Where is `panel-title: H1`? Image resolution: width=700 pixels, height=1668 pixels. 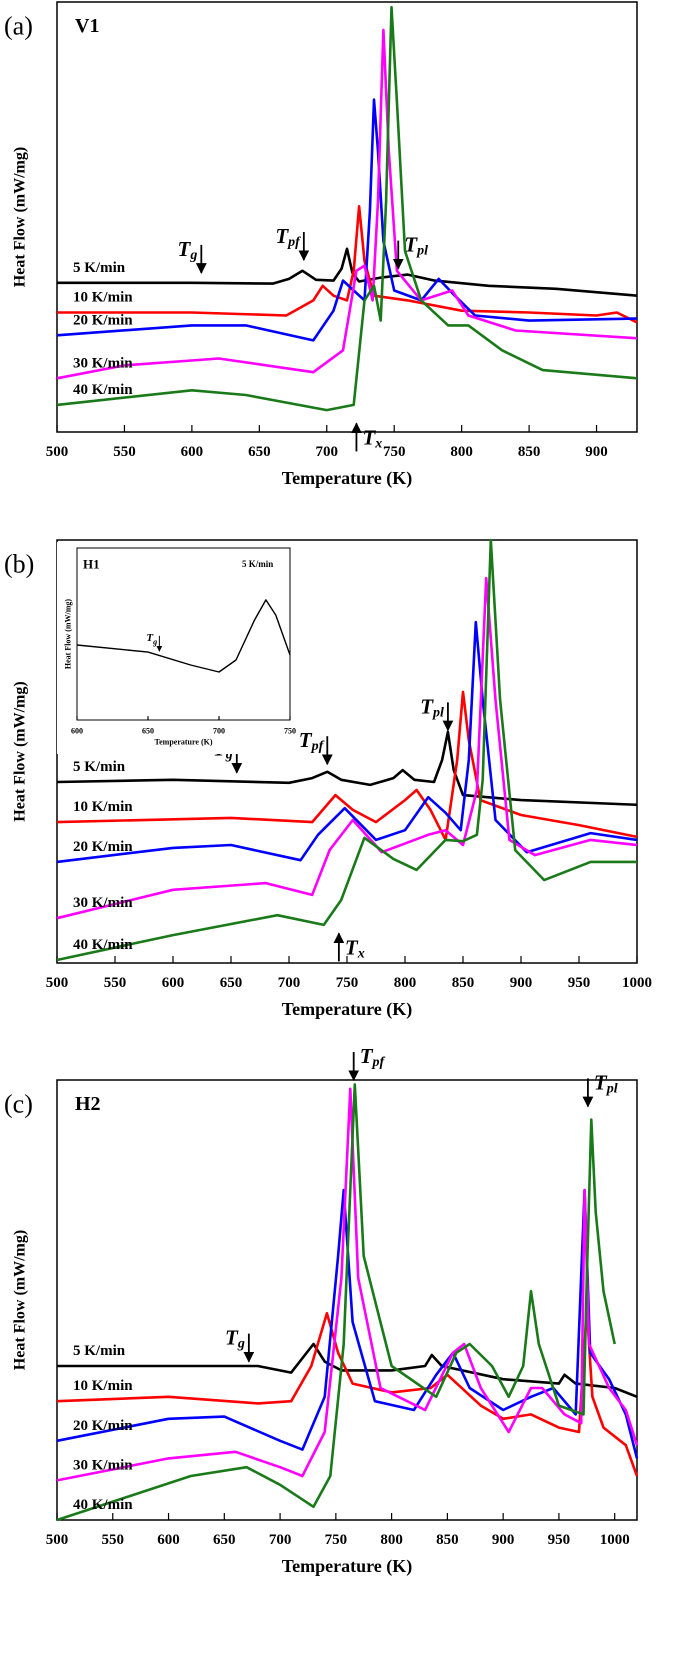
panel-title: H1 is located at coordinates (91, 564).